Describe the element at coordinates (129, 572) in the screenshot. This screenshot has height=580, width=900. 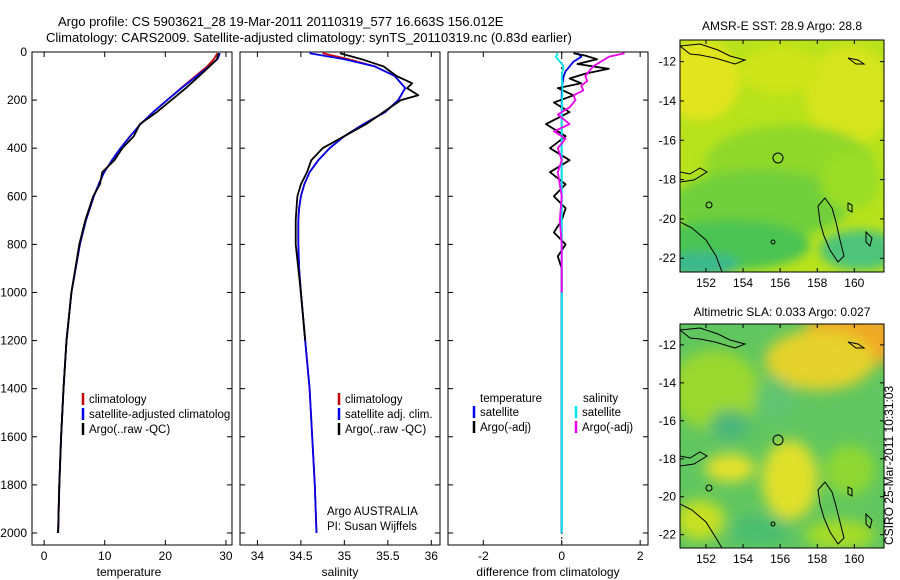
I see `temperature-xlabel: temperature` at that location.